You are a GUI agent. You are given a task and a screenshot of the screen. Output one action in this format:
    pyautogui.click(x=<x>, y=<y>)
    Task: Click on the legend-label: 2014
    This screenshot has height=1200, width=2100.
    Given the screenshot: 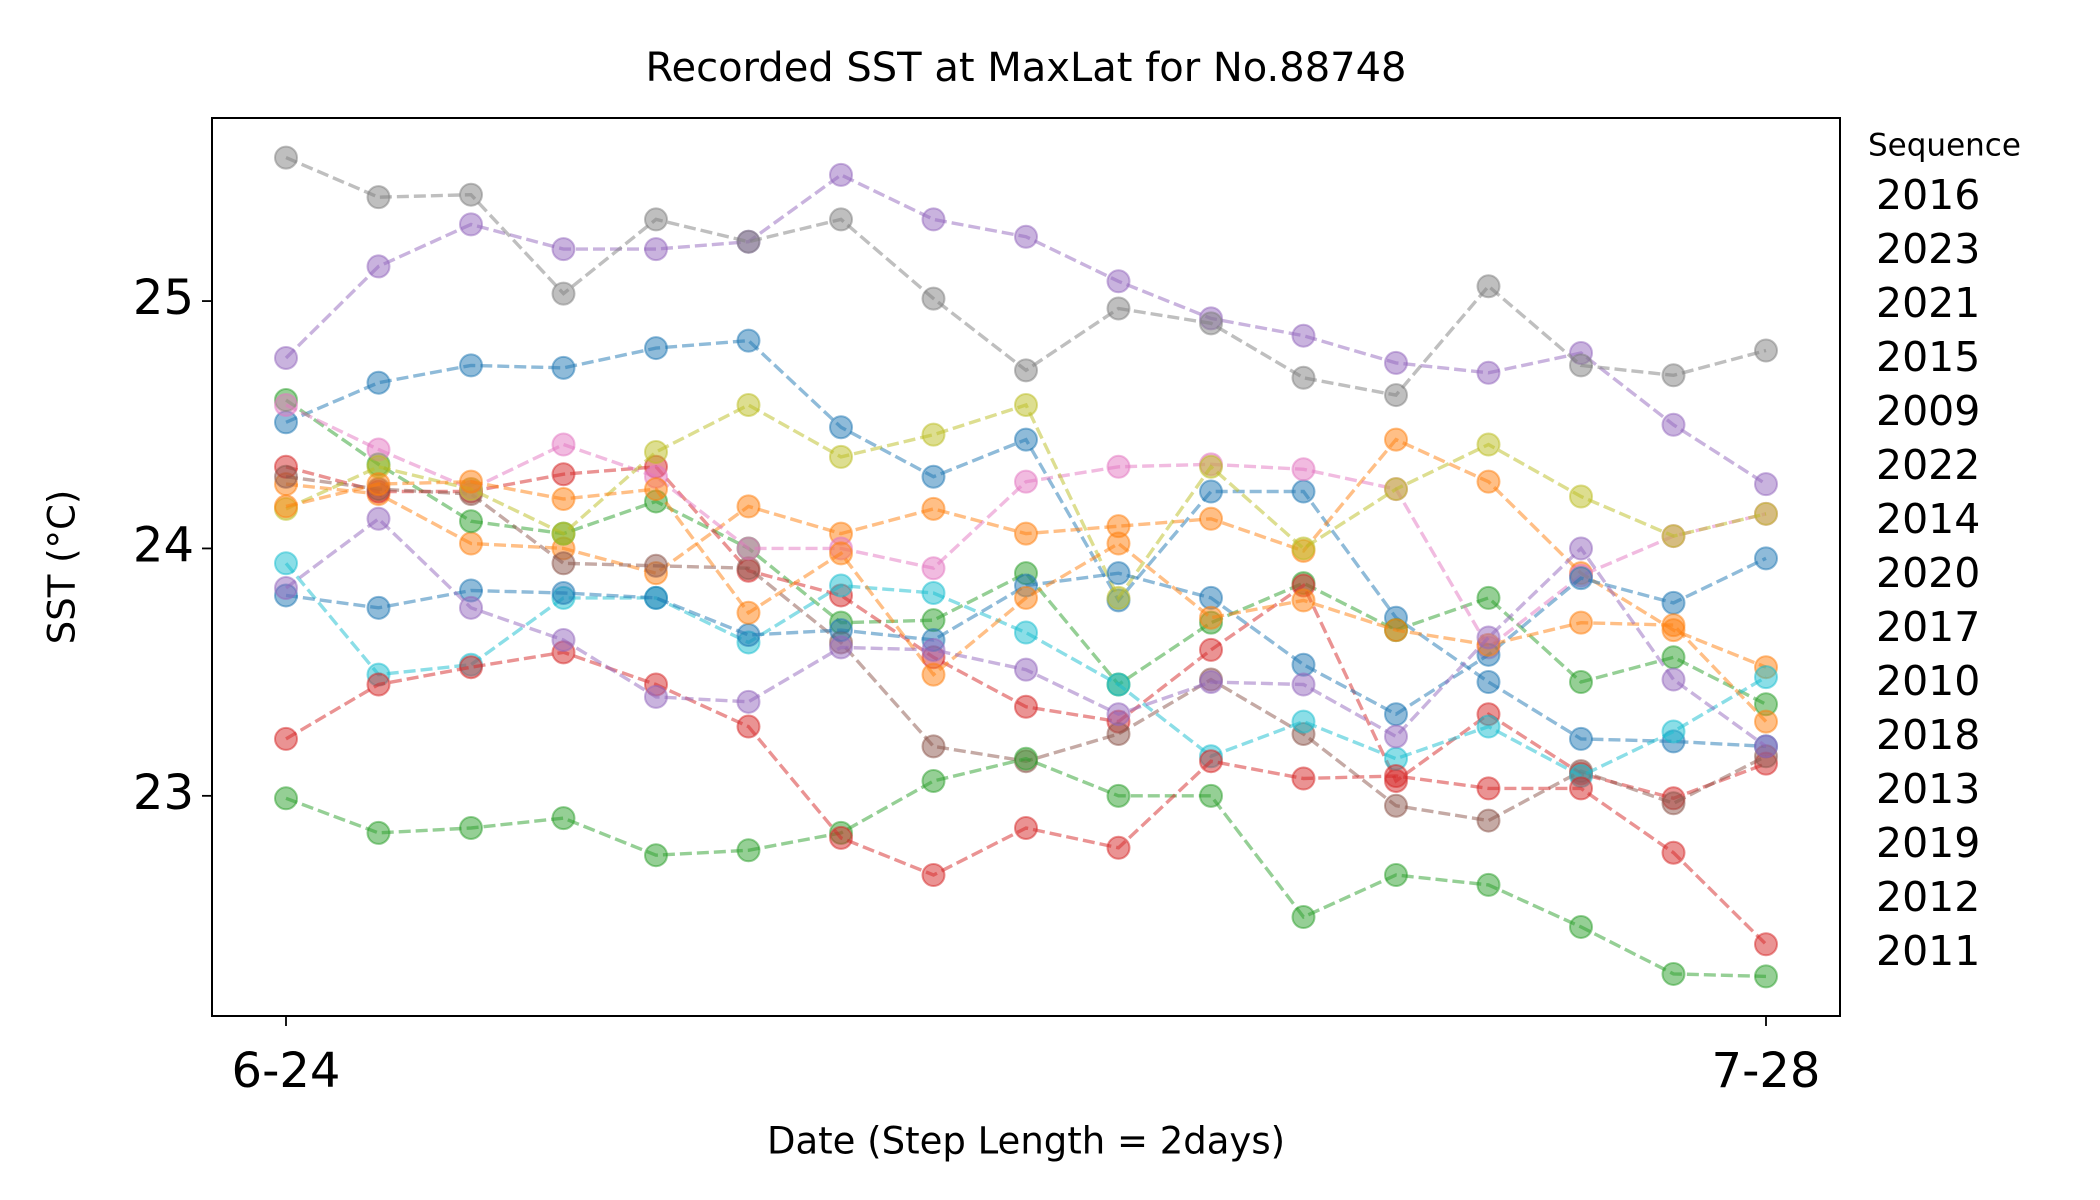 What is the action you would take?
    pyautogui.click(x=1928, y=519)
    